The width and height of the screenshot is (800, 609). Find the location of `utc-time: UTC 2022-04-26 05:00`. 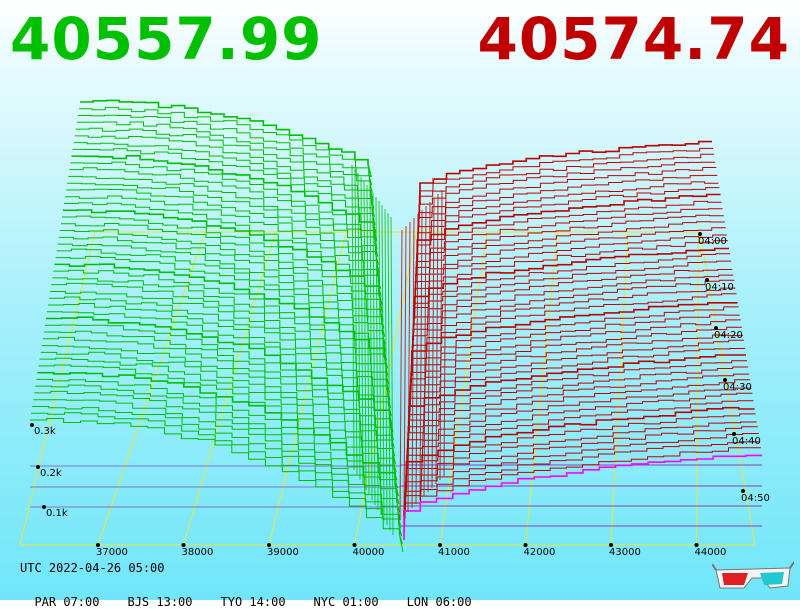

utc-time: UTC 2022-04-26 05:00 is located at coordinates (92, 568).